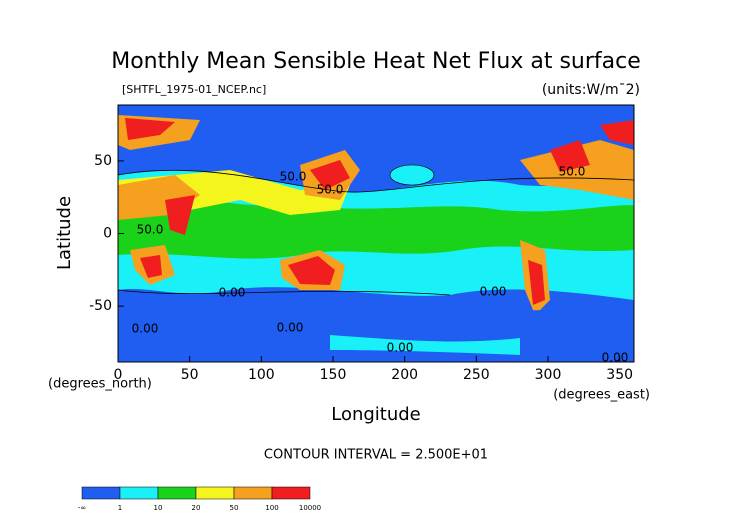  Describe the element at coordinates (196, 508) in the screenshot. I see `colorbar-label: 20` at that location.